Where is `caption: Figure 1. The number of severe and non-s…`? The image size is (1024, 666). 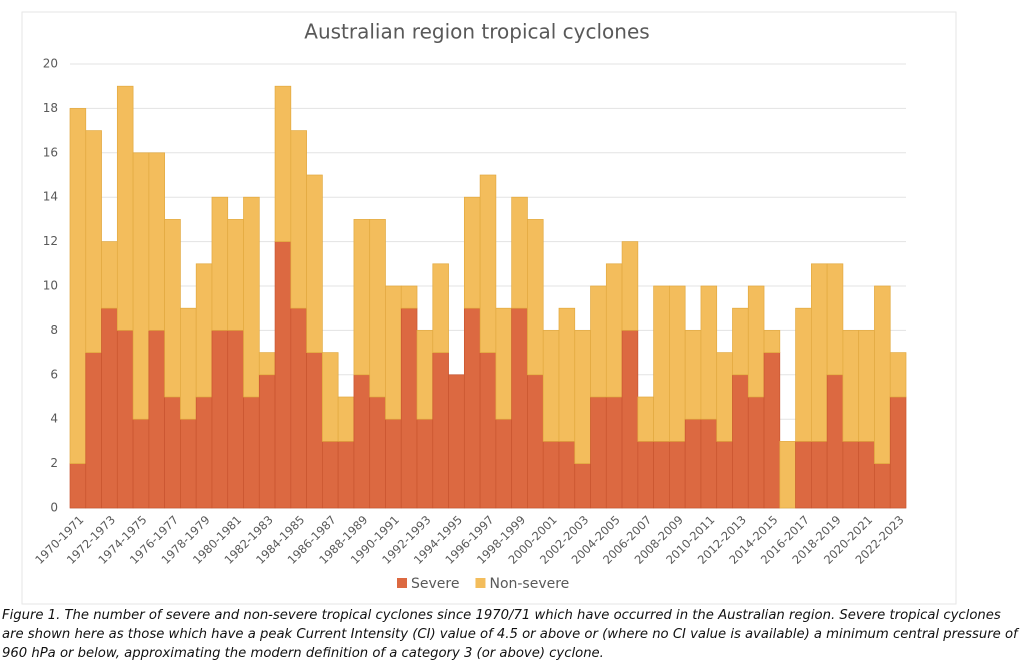
caption: Figure 1. The number of severe and non-s… is located at coordinates (510, 634).